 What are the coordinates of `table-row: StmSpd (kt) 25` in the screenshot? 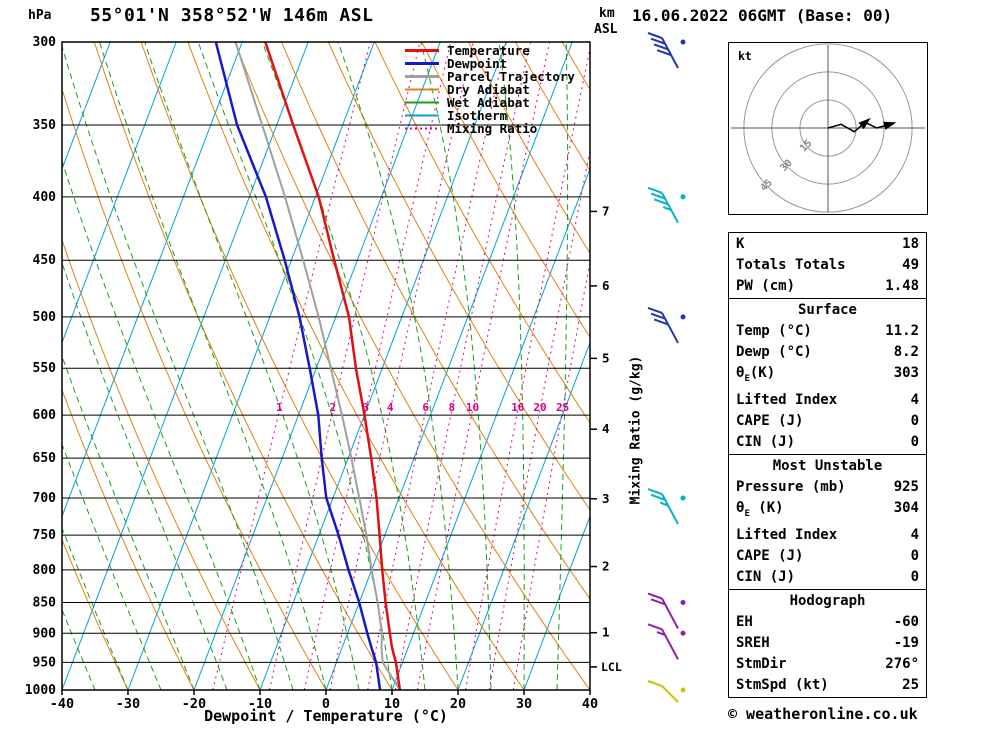 It's located at (827, 685).